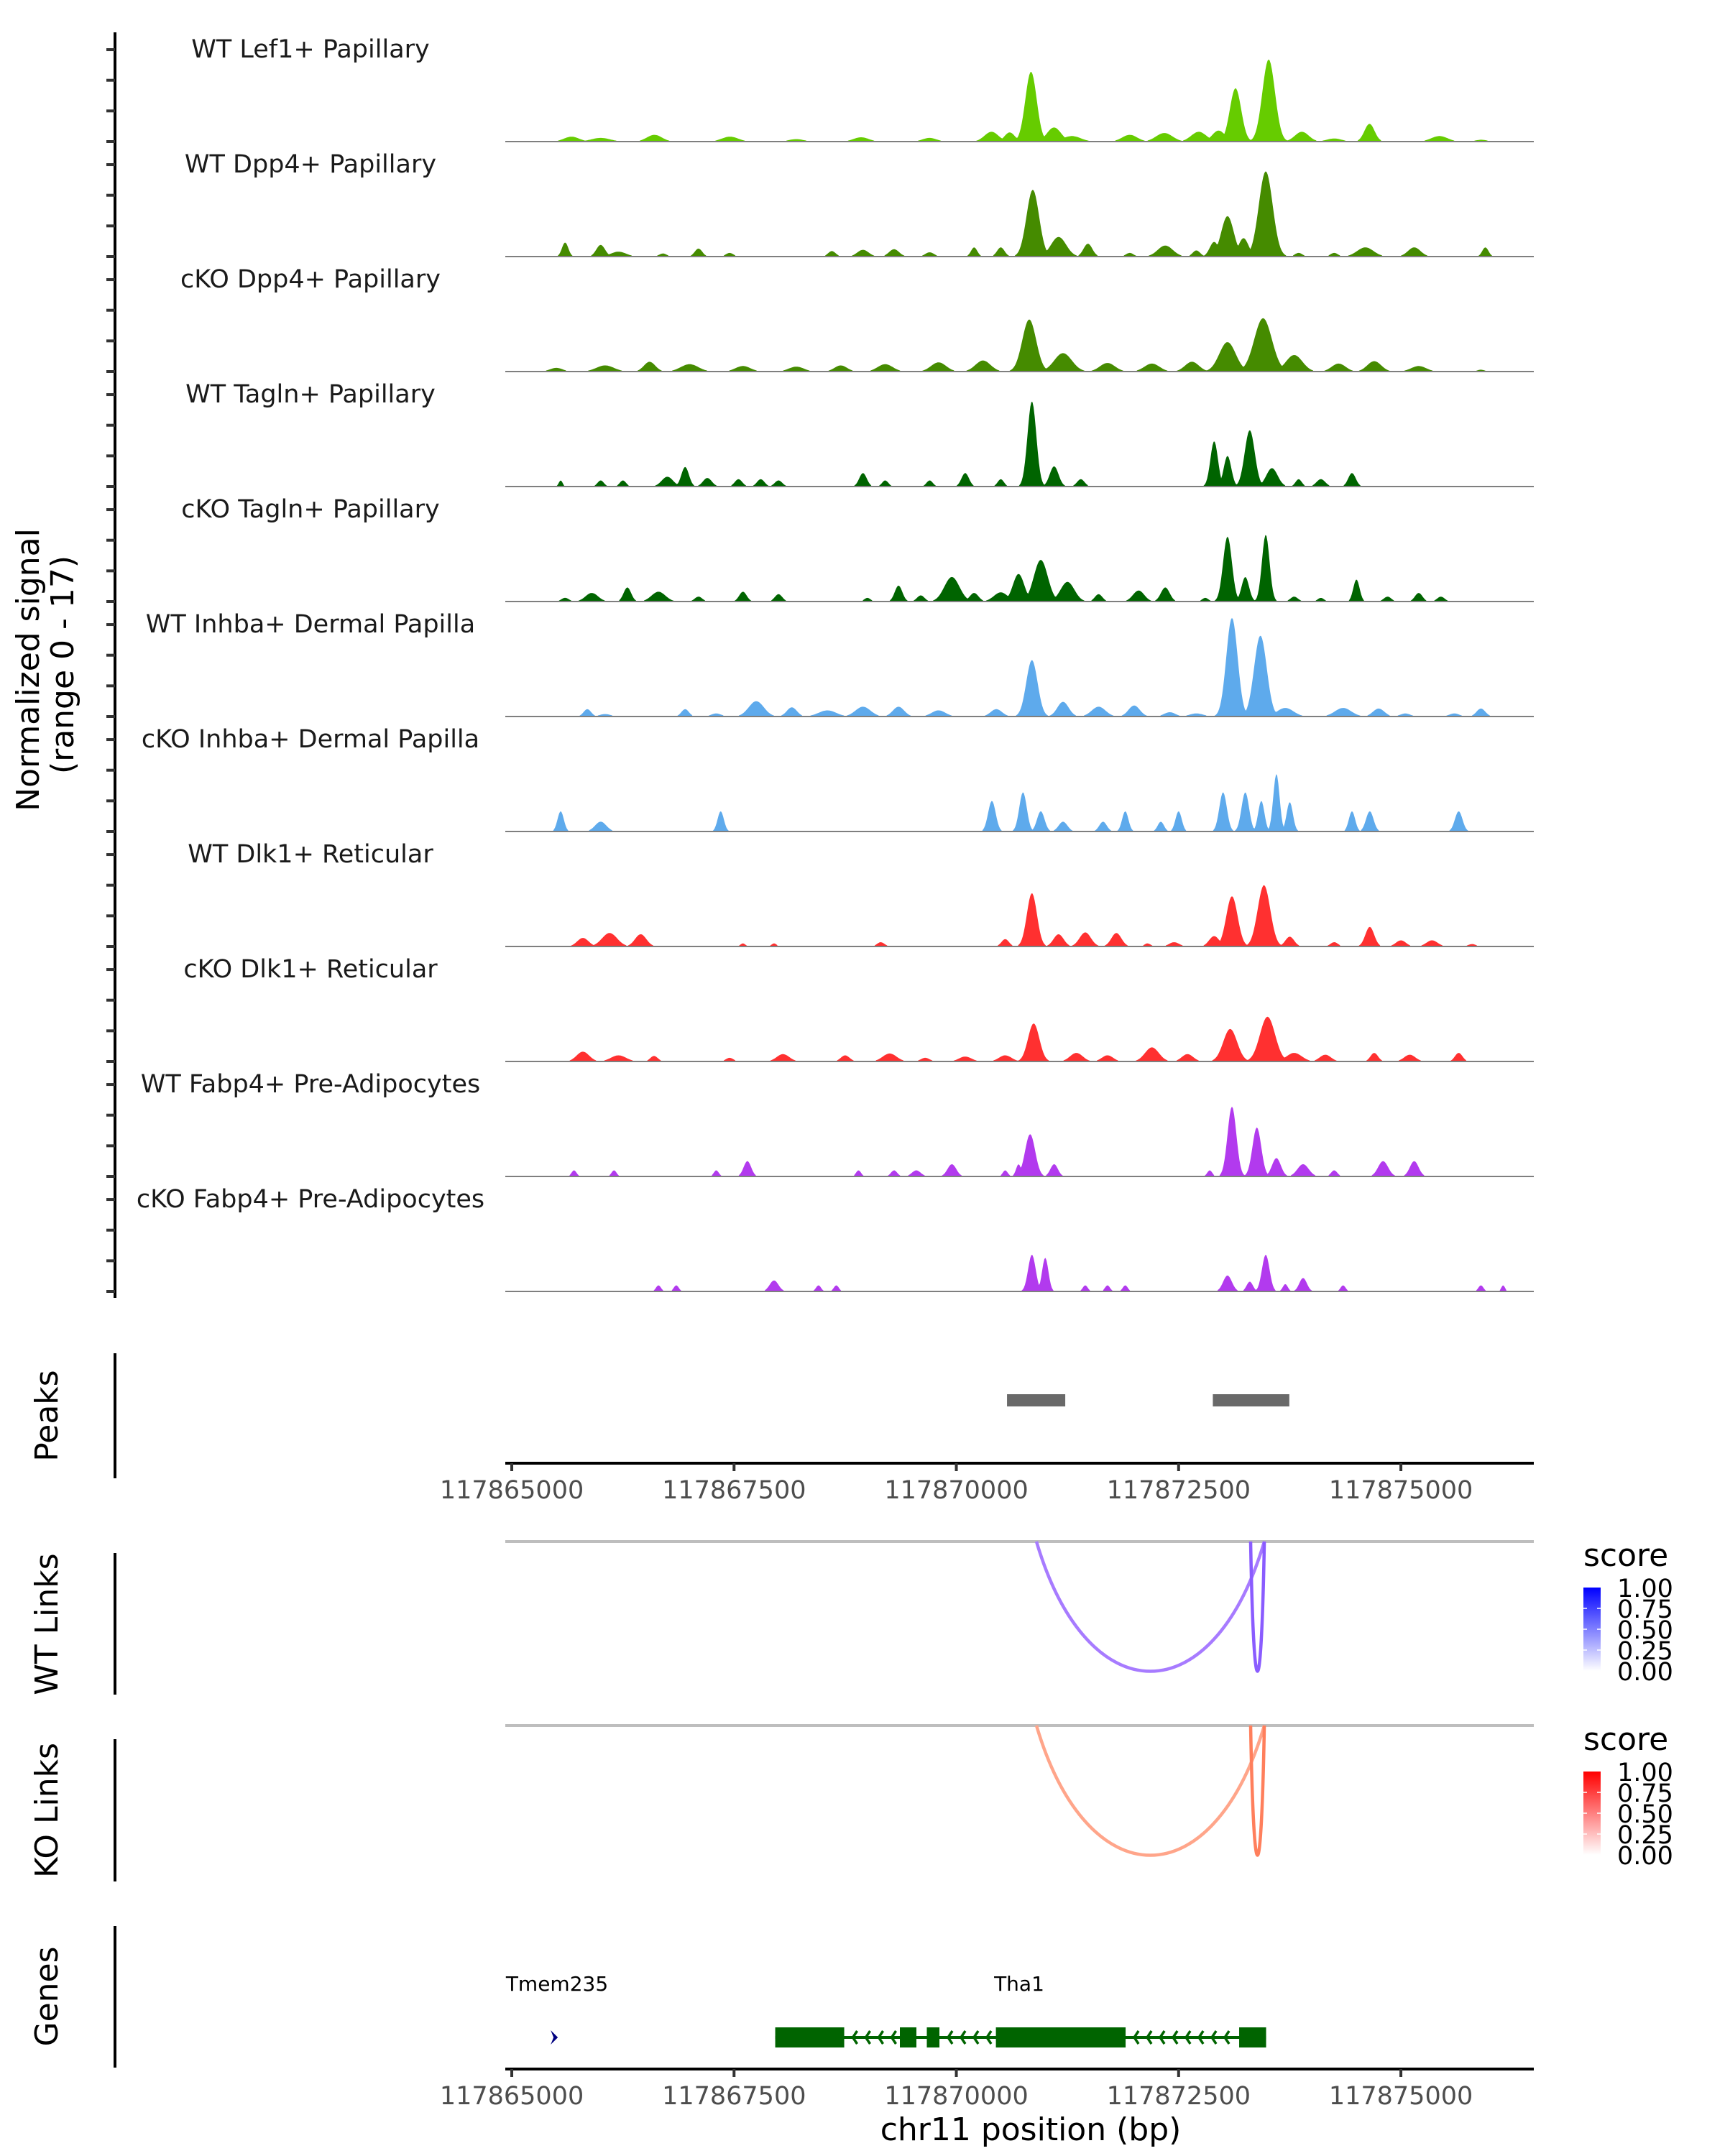 The image size is (1725, 2156). I want to click on coverage-y-axis-title: Normalized signal (range 0 - 17), so click(45, 664).